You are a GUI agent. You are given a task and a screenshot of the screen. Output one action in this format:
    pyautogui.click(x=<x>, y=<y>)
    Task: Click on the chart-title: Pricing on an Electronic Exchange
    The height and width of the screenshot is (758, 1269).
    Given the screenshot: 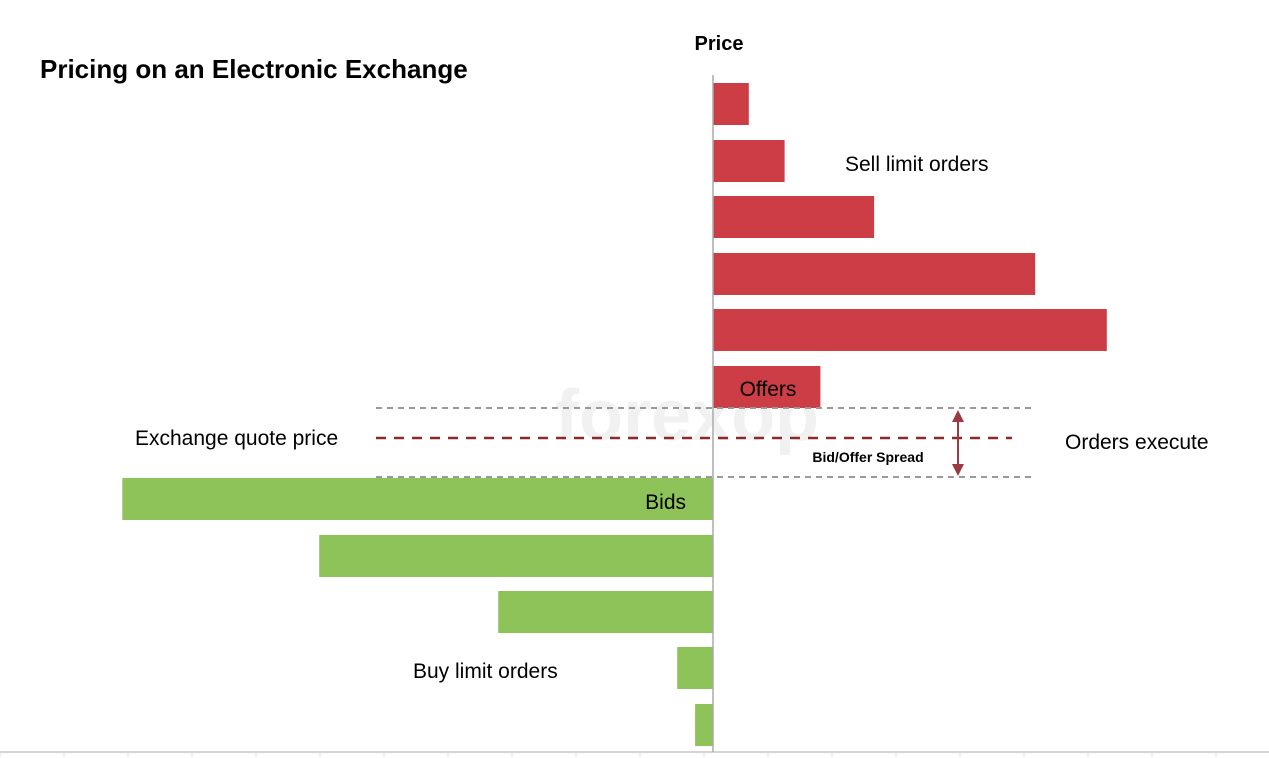 What is the action you would take?
    pyautogui.click(x=254, y=69)
    